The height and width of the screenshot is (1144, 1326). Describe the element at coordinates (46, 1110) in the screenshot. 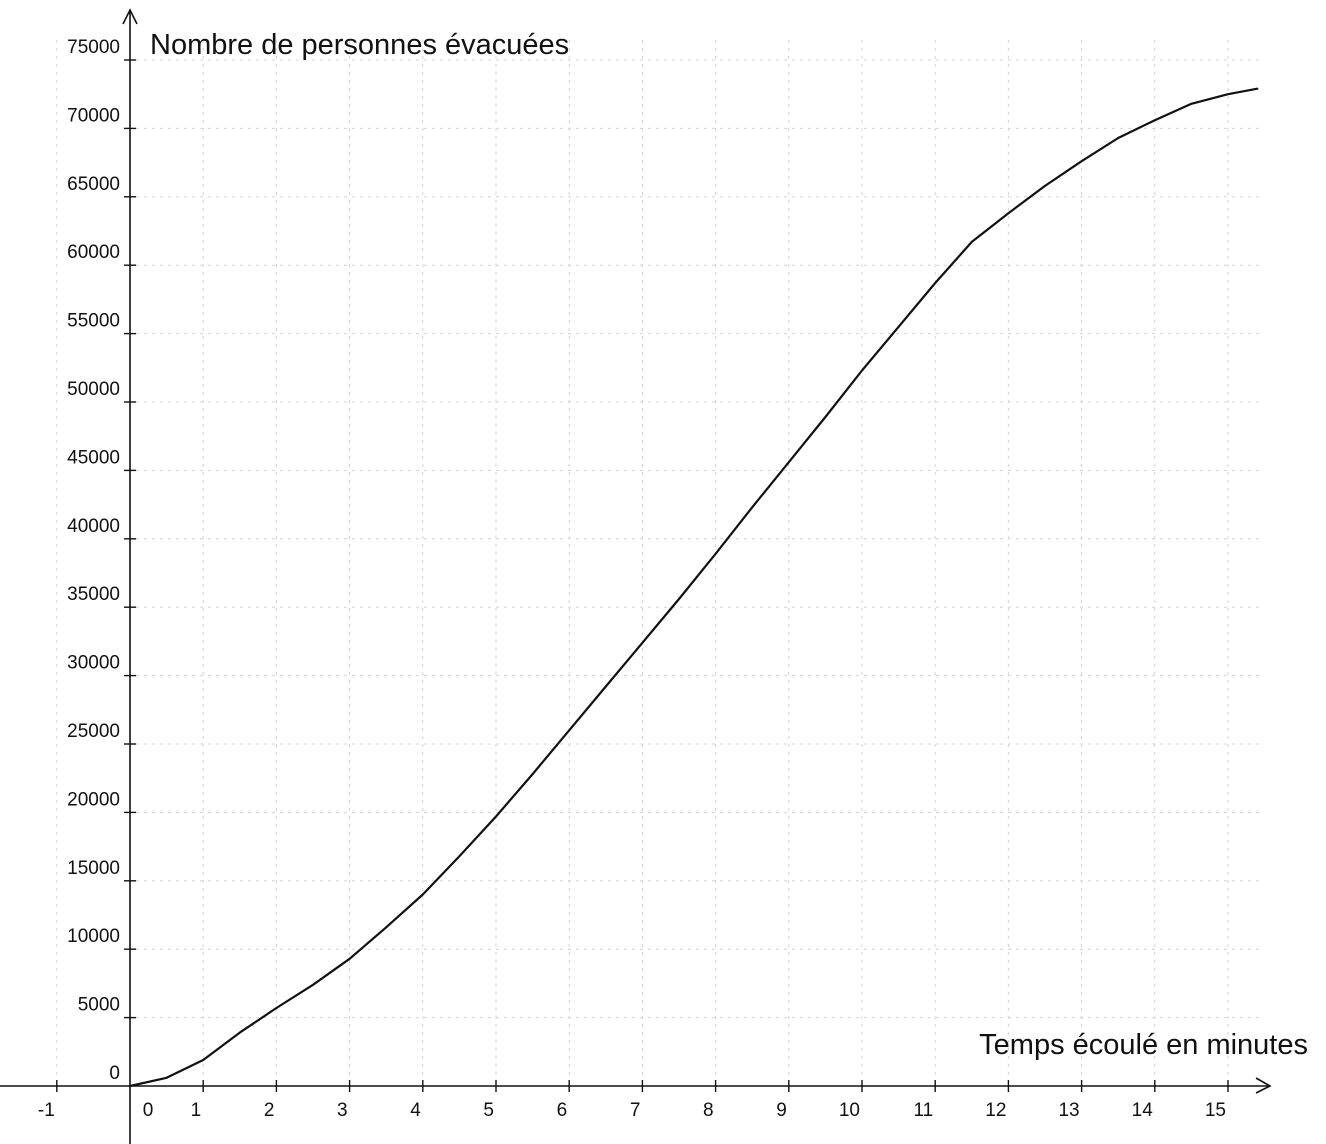

I see `x-tick-label: -1` at that location.